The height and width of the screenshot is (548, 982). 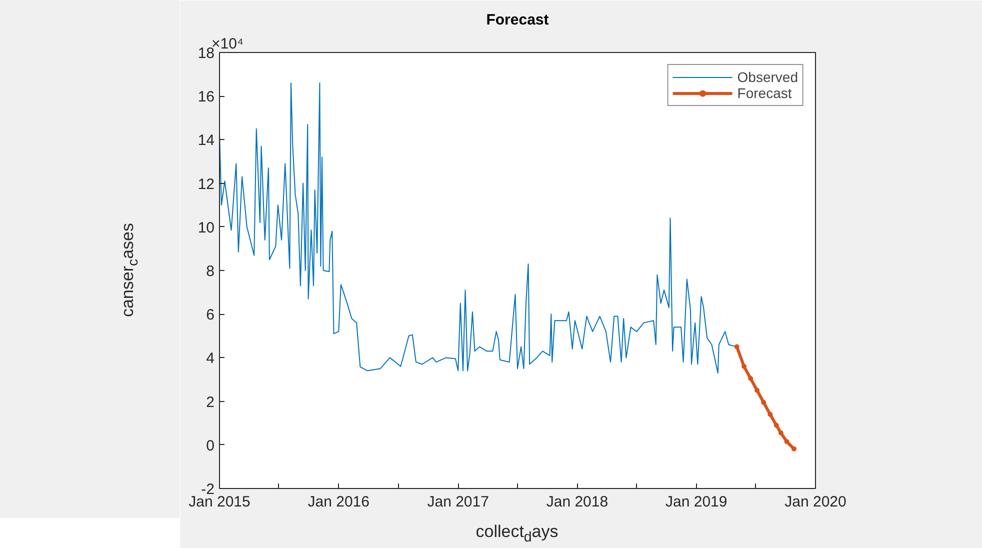 What do you see at coordinates (764, 93) in the screenshot?
I see `legend-label: Forecast` at bounding box center [764, 93].